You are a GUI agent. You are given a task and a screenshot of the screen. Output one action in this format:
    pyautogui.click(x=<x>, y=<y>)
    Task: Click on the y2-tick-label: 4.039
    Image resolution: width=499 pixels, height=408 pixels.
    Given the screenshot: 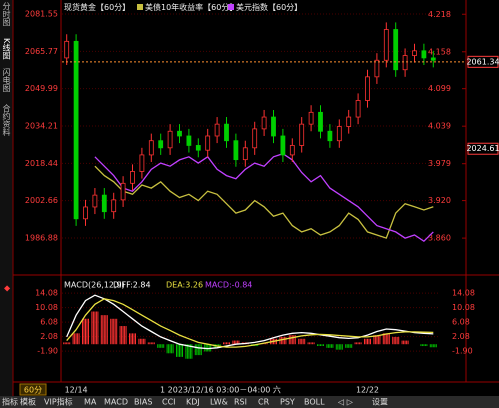 What is the action you would take?
    pyautogui.click(x=439, y=126)
    